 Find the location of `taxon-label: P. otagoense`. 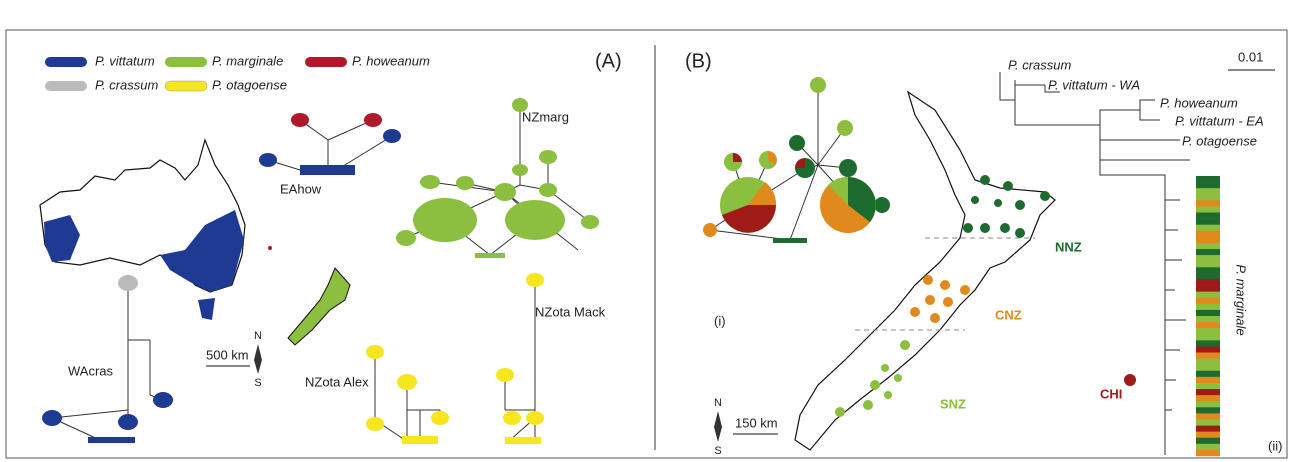

taxon-label: P. otagoense is located at coordinates (1219, 140).